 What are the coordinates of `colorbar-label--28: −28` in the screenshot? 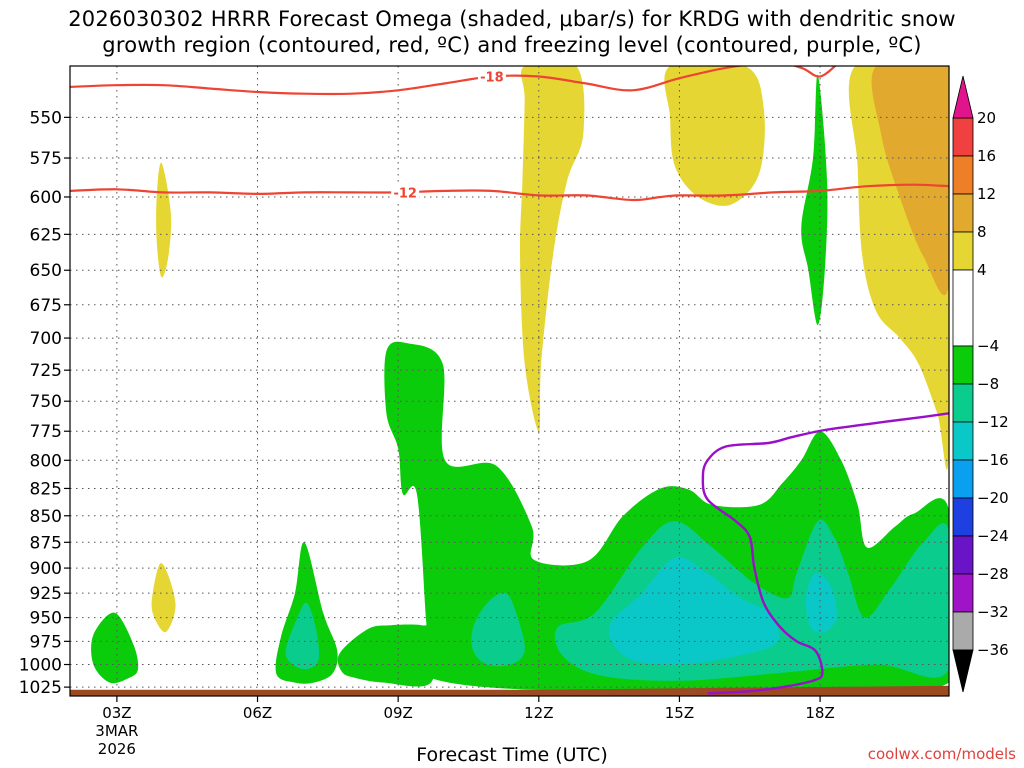 It's located at (993, 574).